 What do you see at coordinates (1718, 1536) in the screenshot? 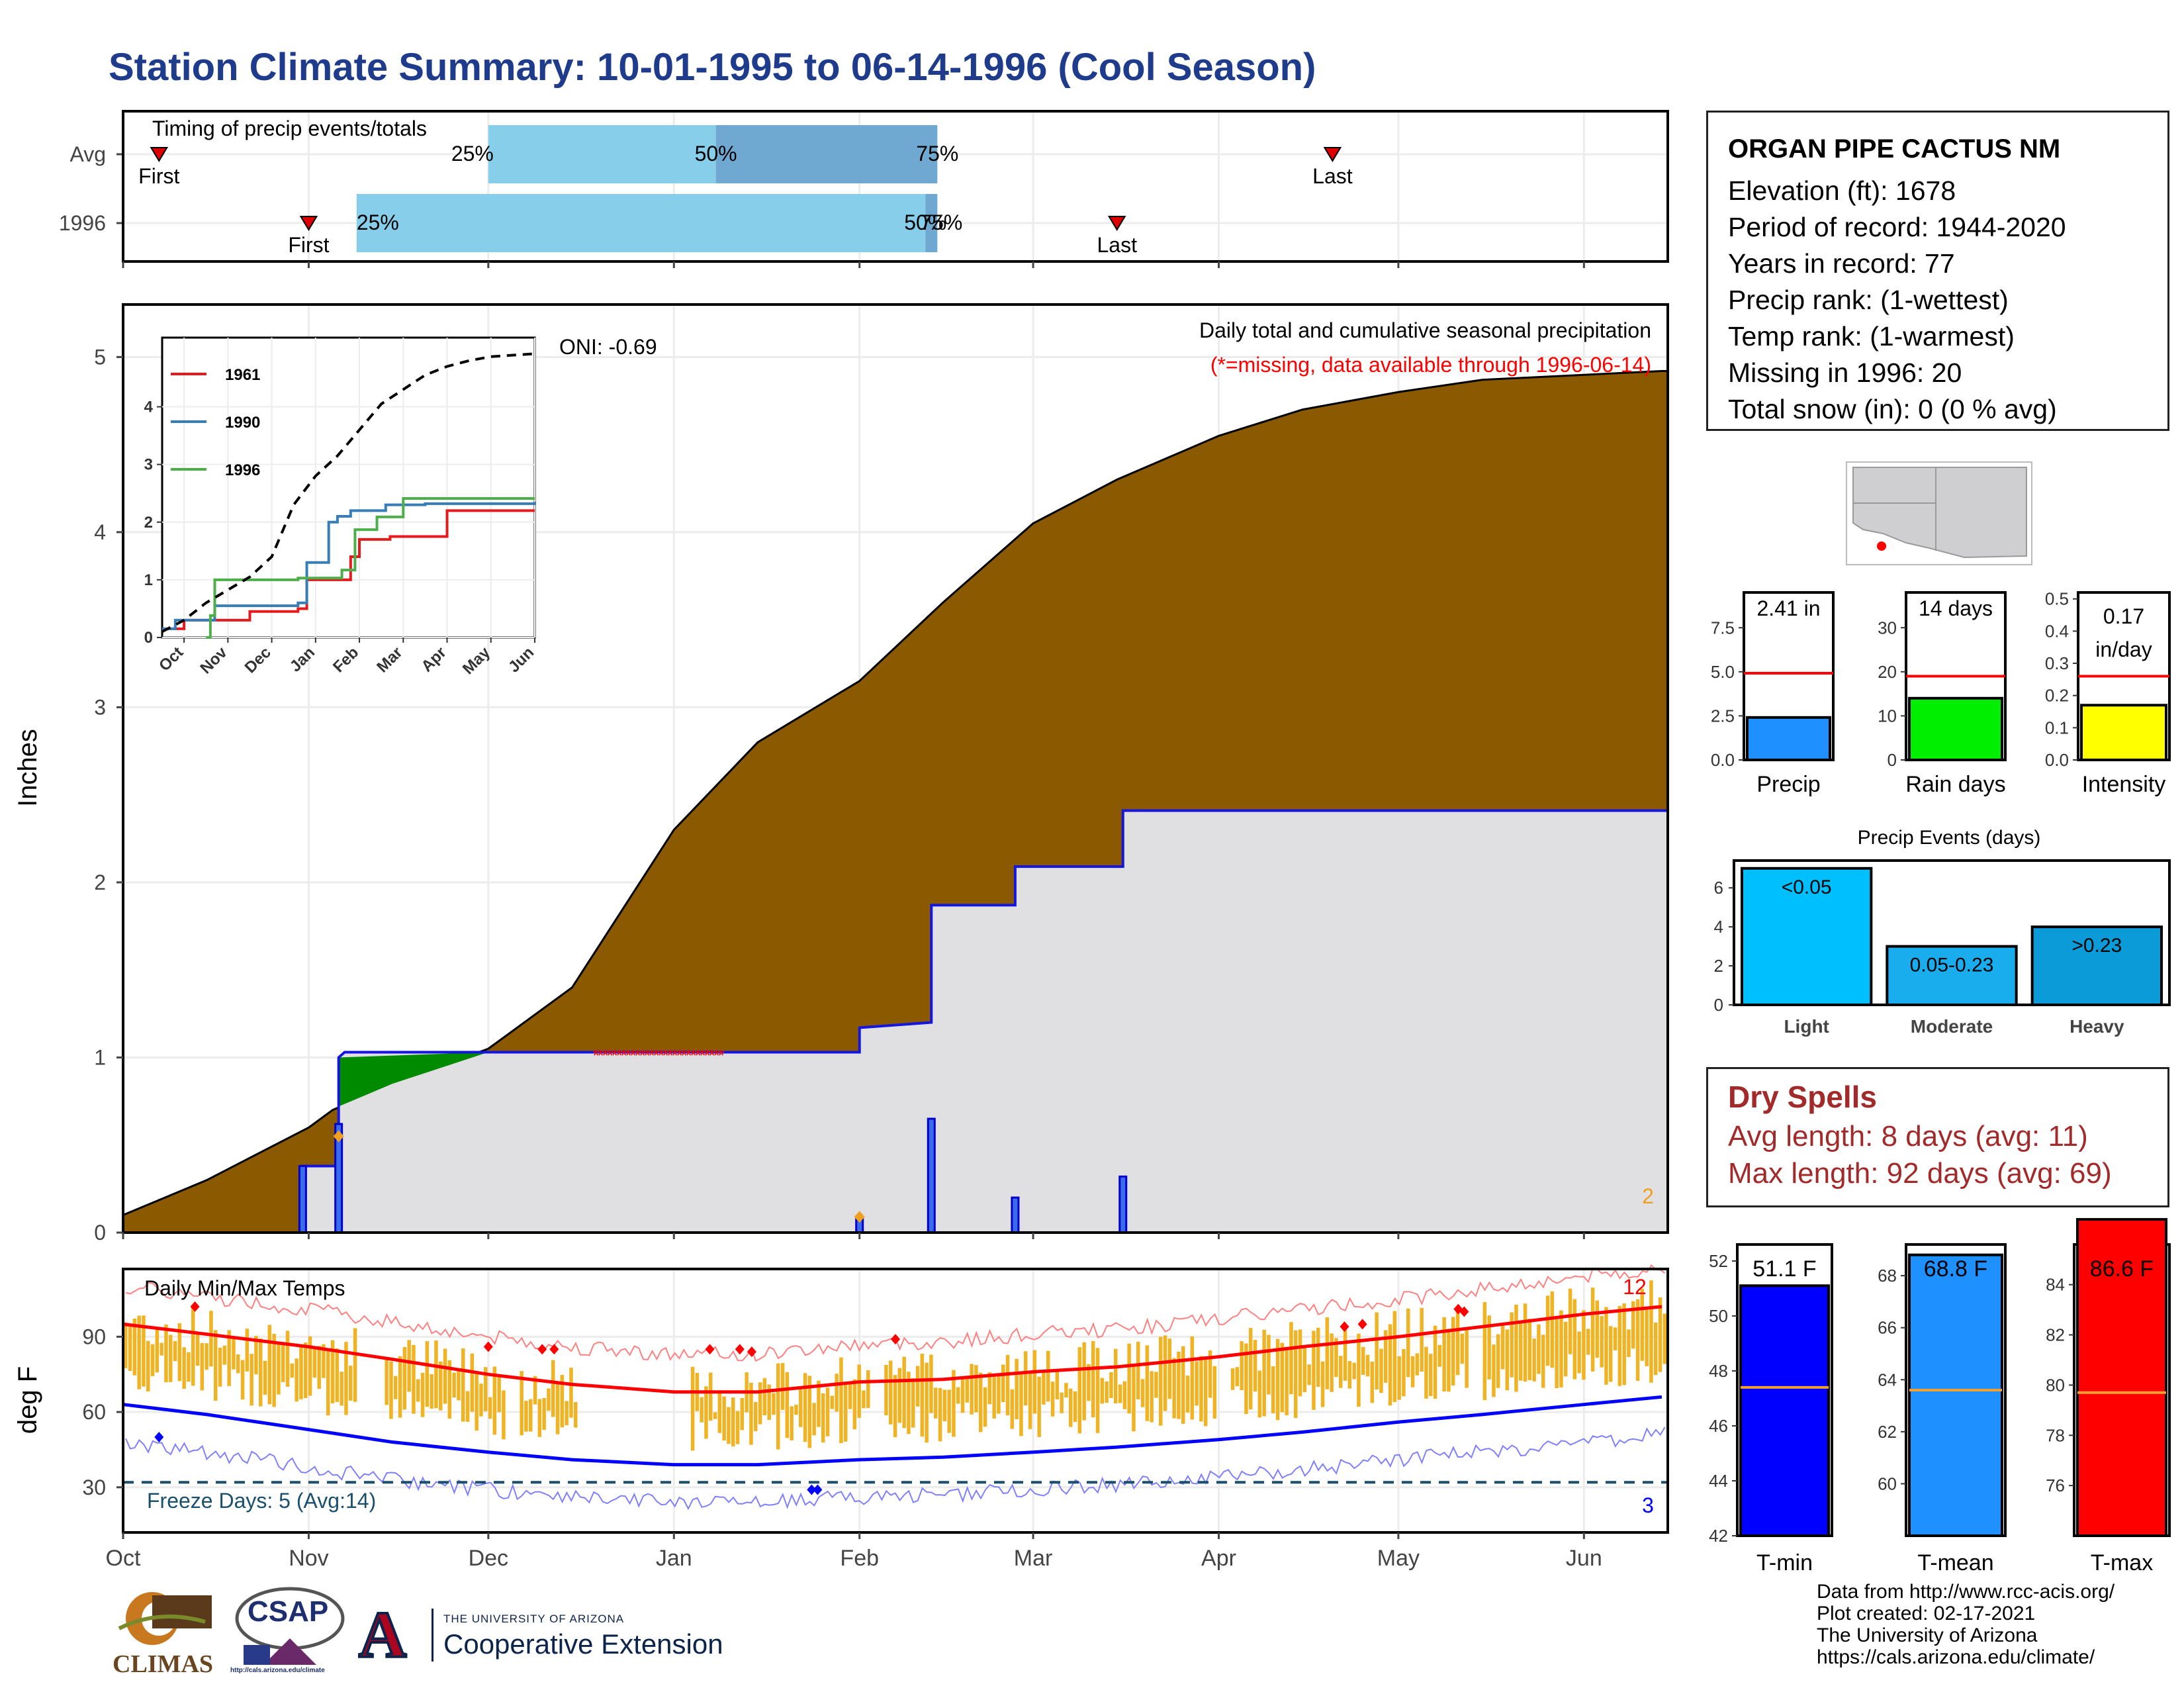
I see `tsum-y-tick-label: 42` at bounding box center [1718, 1536].